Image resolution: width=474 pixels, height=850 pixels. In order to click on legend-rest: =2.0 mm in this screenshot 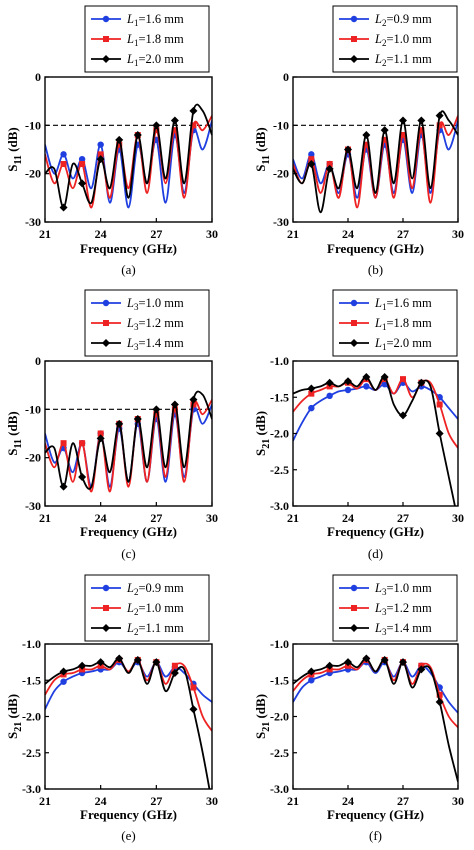, I will do `click(409, 343)`.